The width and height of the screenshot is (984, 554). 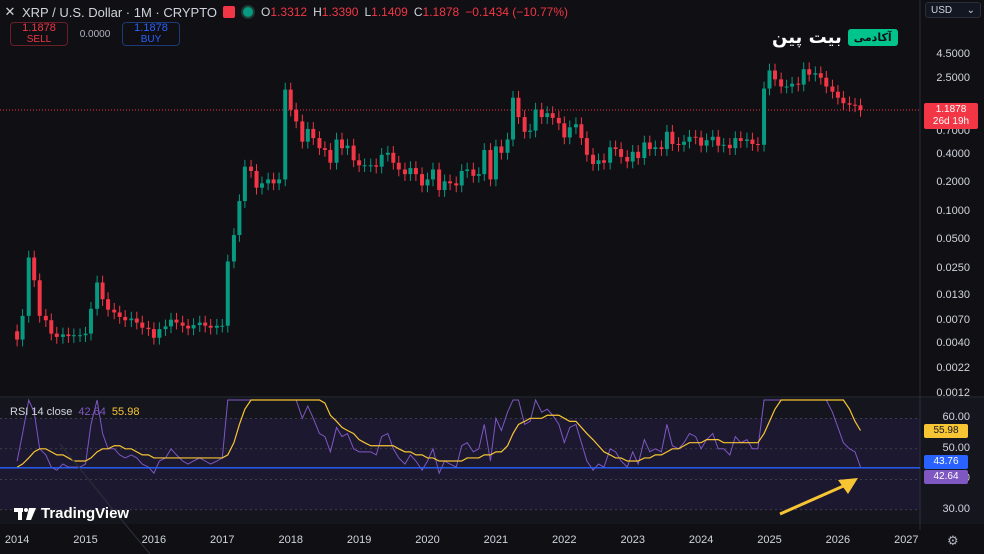 What do you see at coordinates (151, 34) in the screenshot?
I see `buy-button: 1.1878 BUY` at bounding box center [151, 34].